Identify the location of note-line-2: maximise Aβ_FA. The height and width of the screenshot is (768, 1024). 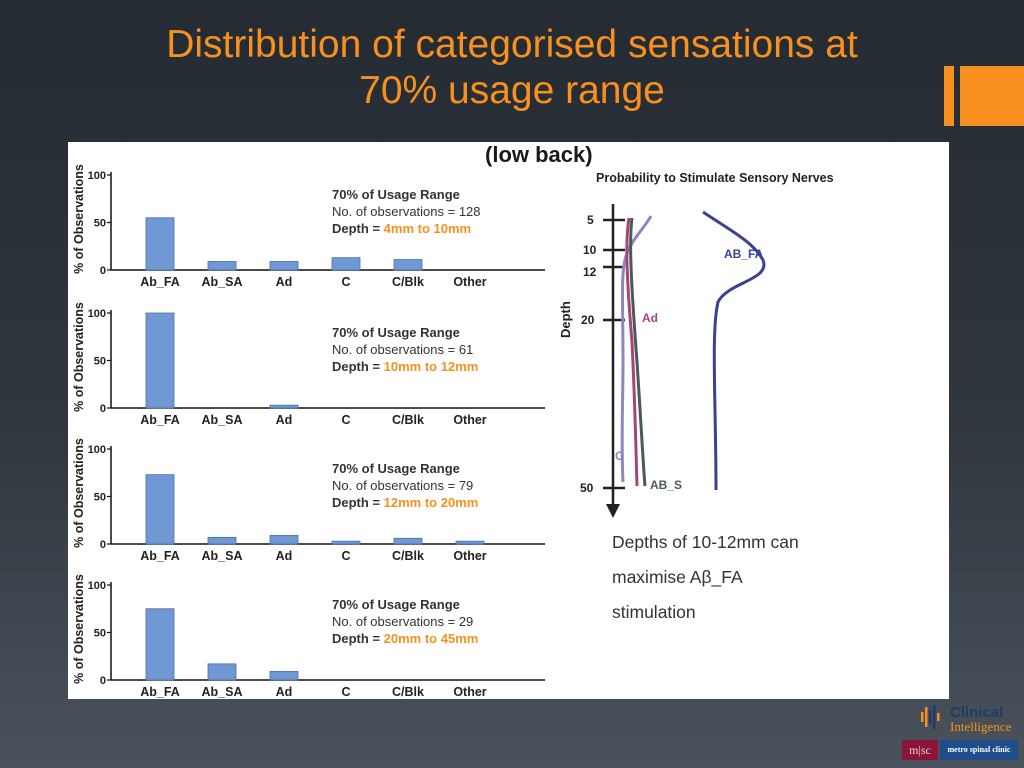
(677, 577).